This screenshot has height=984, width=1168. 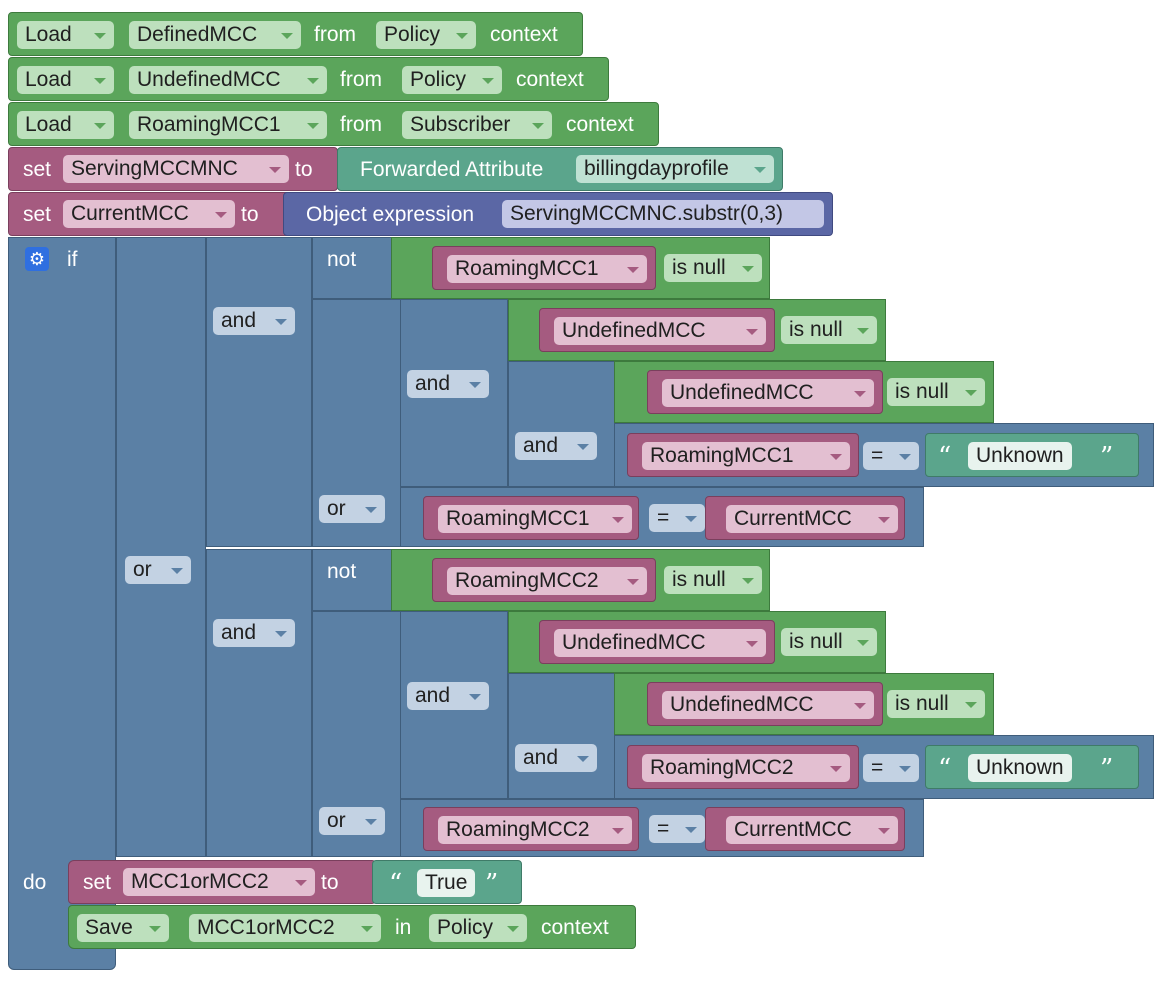 What do you see at coordinates (478, 928) in the screenshot?
I see `save-context-dropdown: Policy` at bounding box center [478, 928].